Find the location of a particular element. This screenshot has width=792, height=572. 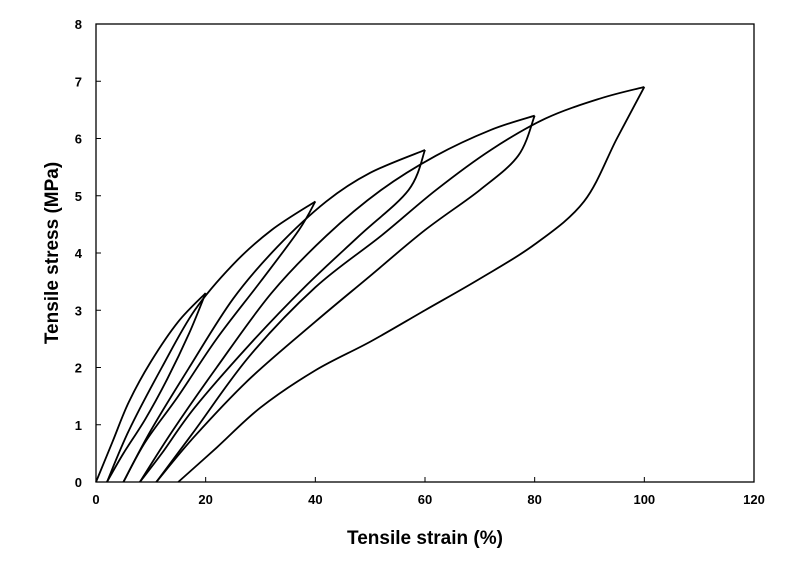

x-tick-label: 100 is located at coordinates (644, 499).